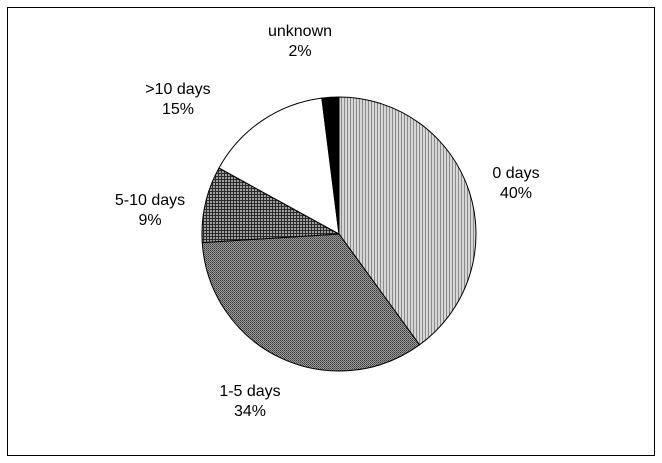  Describe the element at coordinates (150, 200) in the screenshot. I see `slice-label-2: 5-10 days` at that location.